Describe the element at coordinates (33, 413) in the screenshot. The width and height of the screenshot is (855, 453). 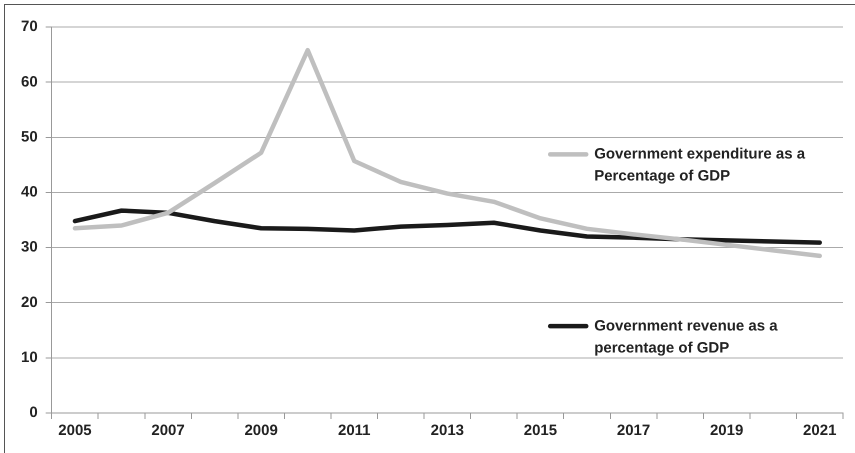
I see `y-tick-label: 0` at that location.